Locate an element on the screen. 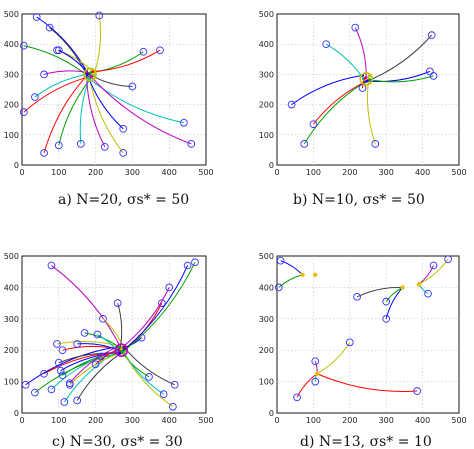 The image size is (474, 449). y-tick-label-a: 100 is located at coordinates (11, 135).